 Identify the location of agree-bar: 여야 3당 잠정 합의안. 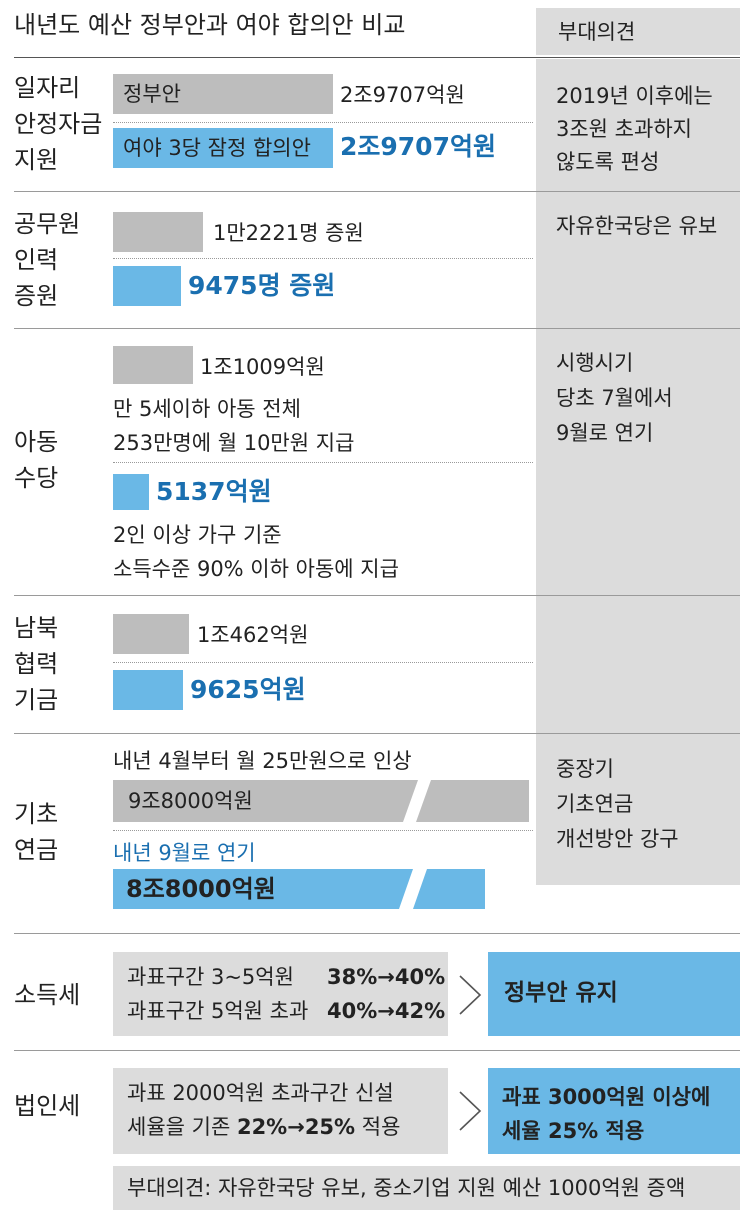
(223, 148).